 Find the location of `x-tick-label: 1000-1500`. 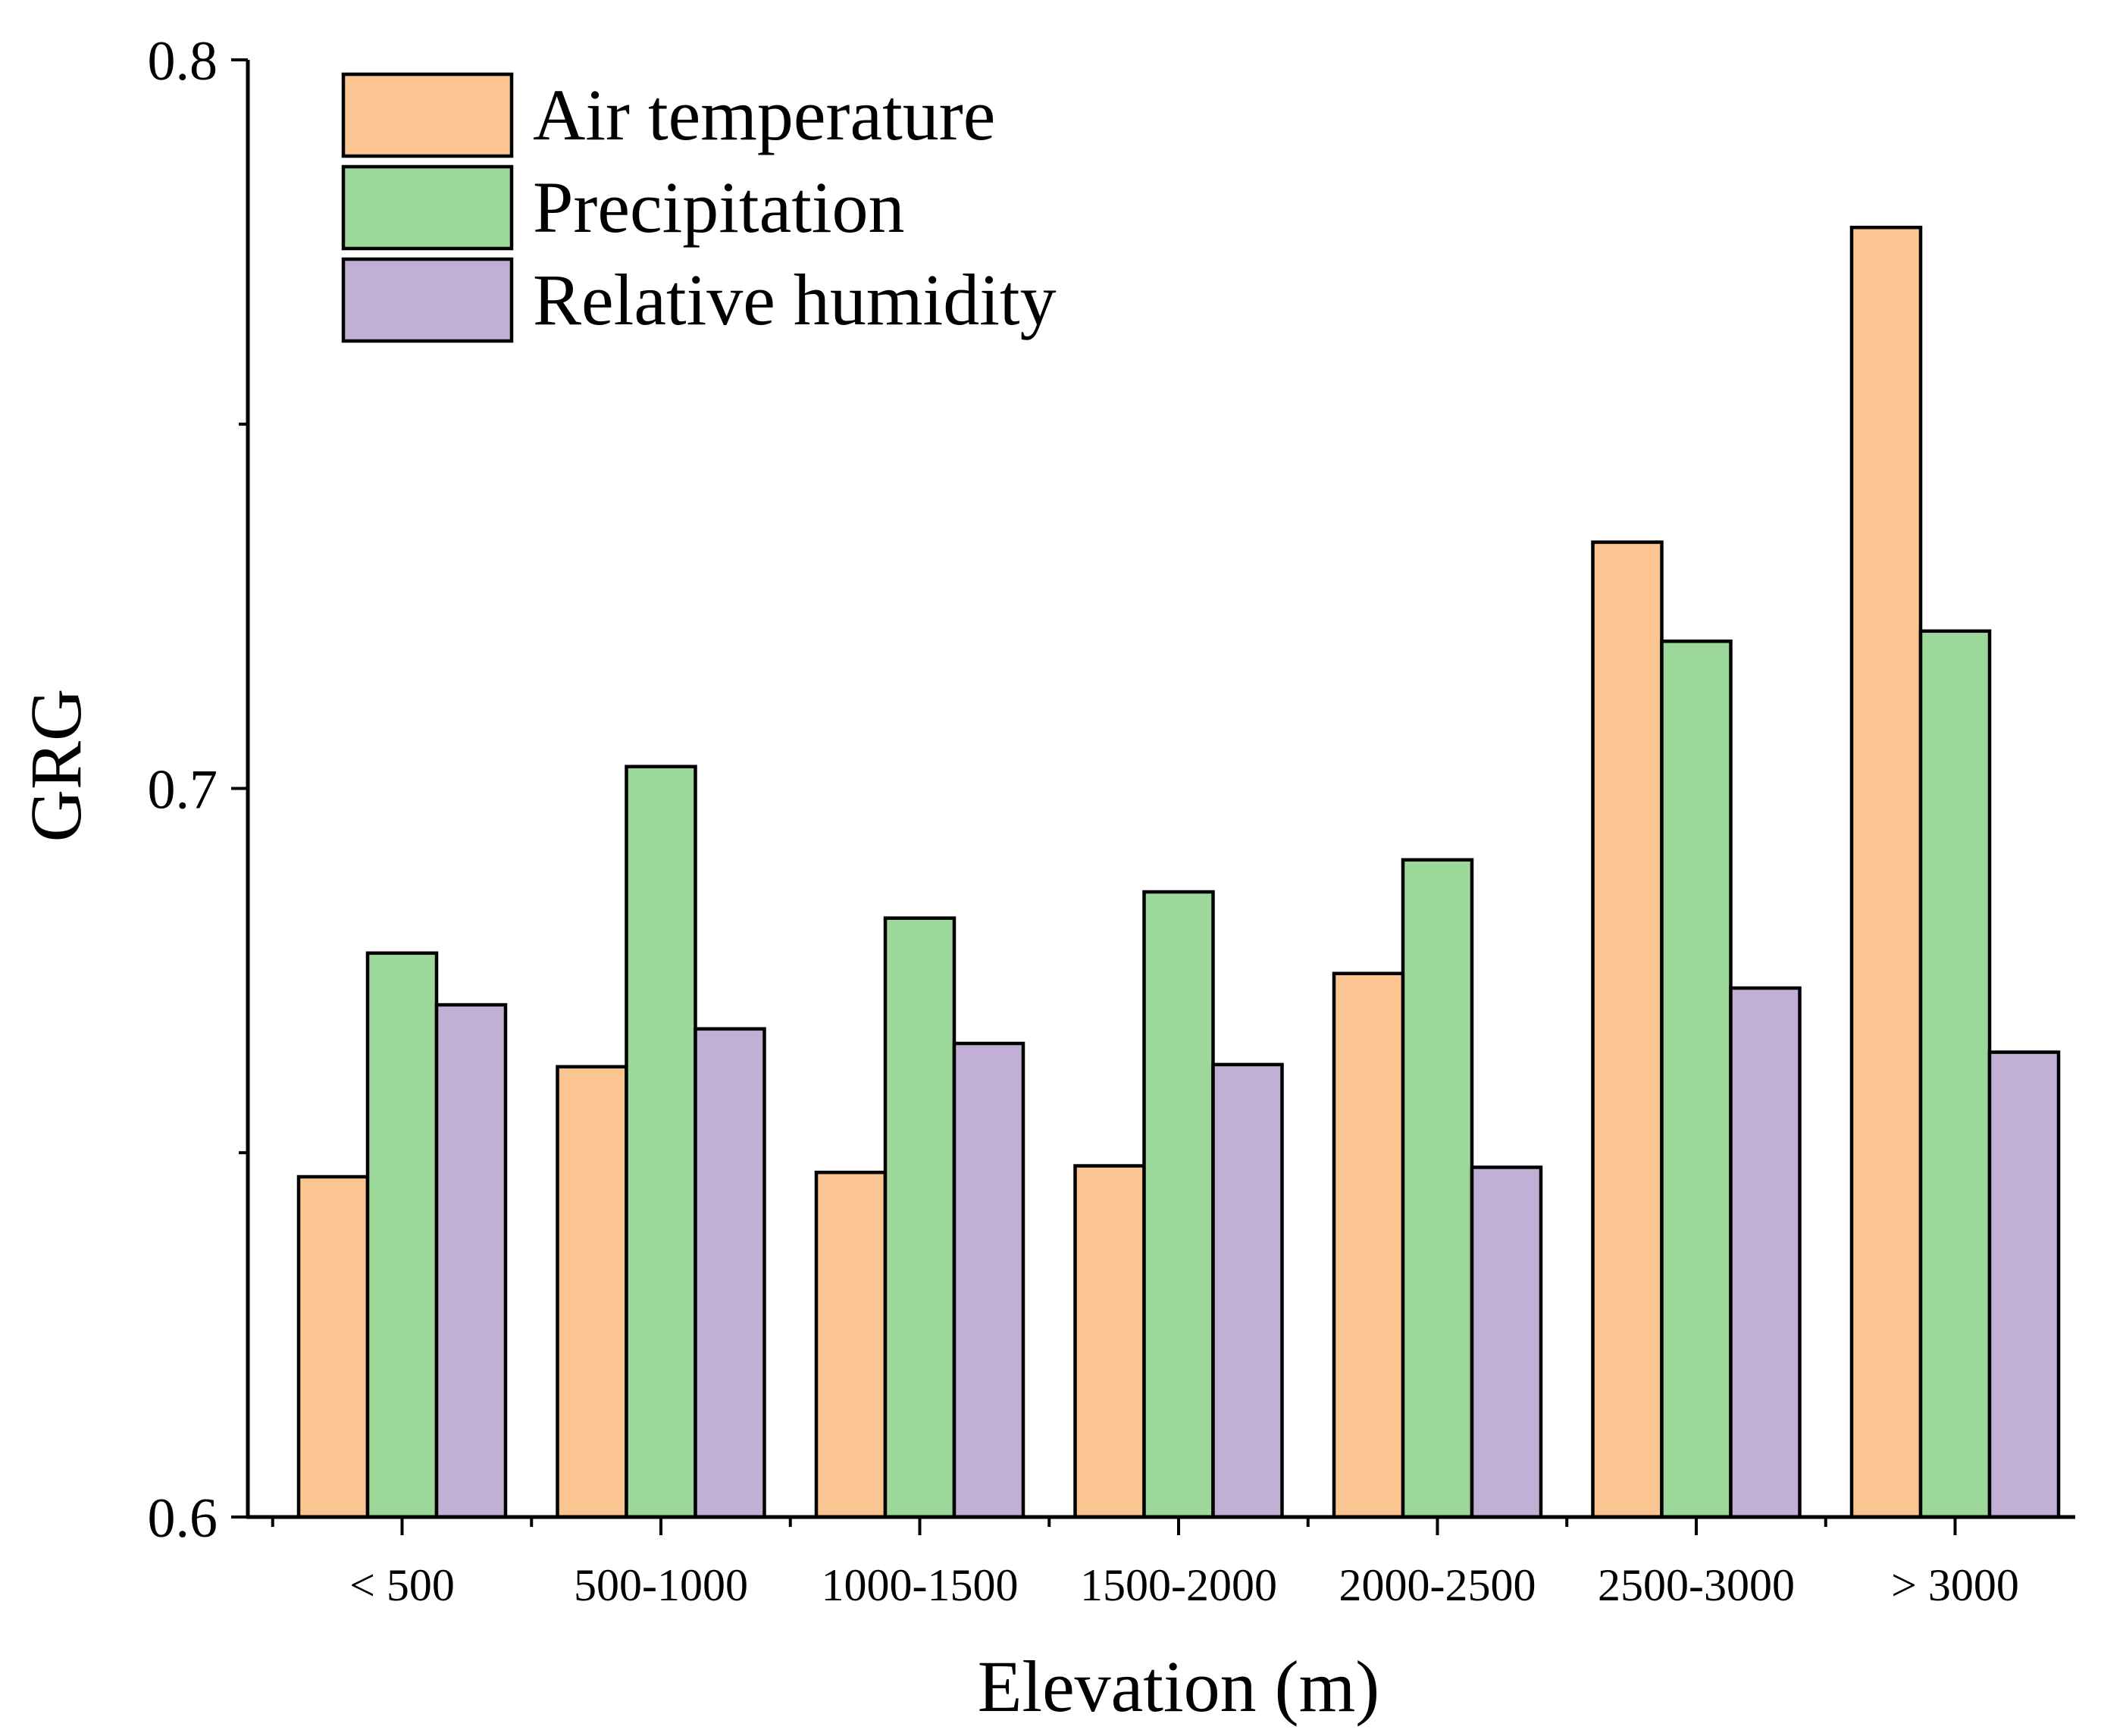

x-tick-label: 1000-1500 is located at coordinates (920, 1585).